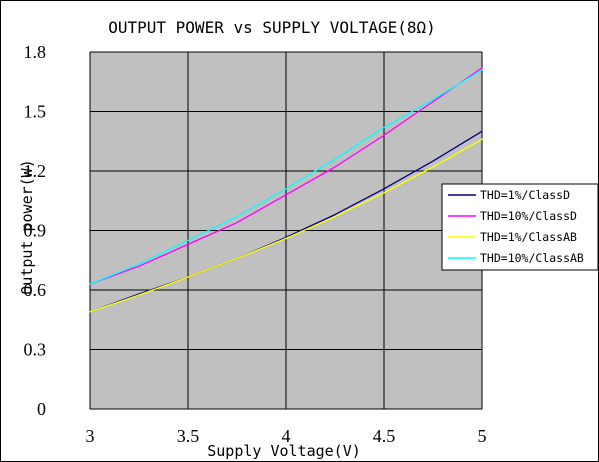 This screenshot has height=462, width=599. Describe the element at coordinates (90, 436) in the screenshot. I see `x-tick-label: 3` at that location.